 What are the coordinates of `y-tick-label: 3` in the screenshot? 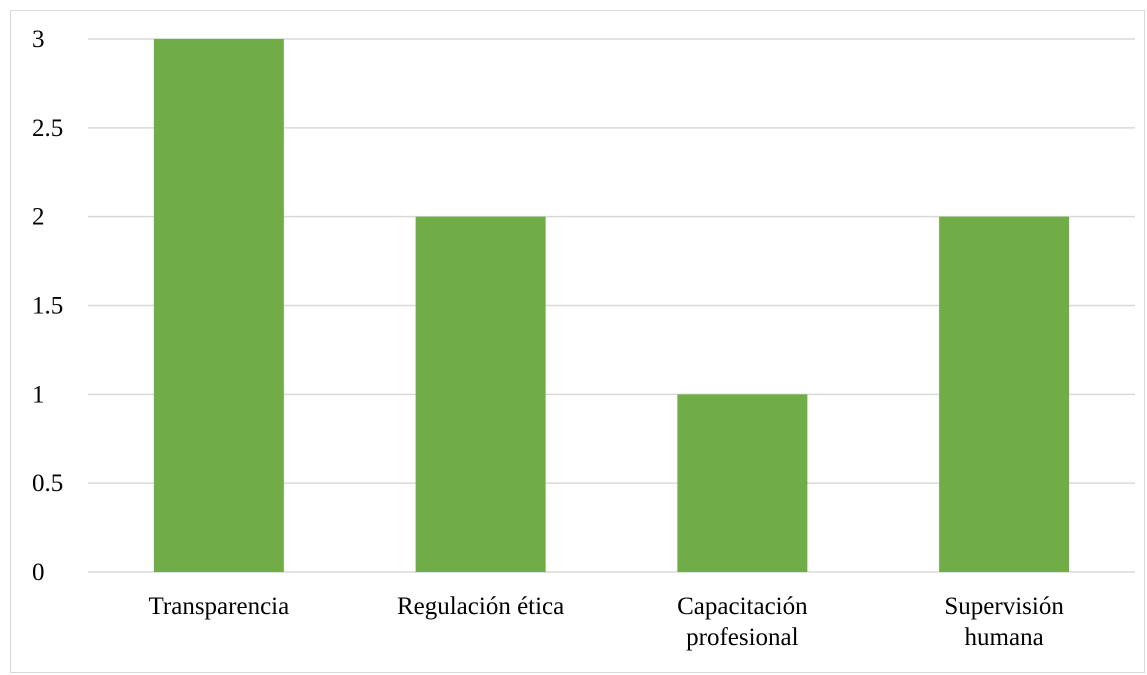 It's located at (38, 39).